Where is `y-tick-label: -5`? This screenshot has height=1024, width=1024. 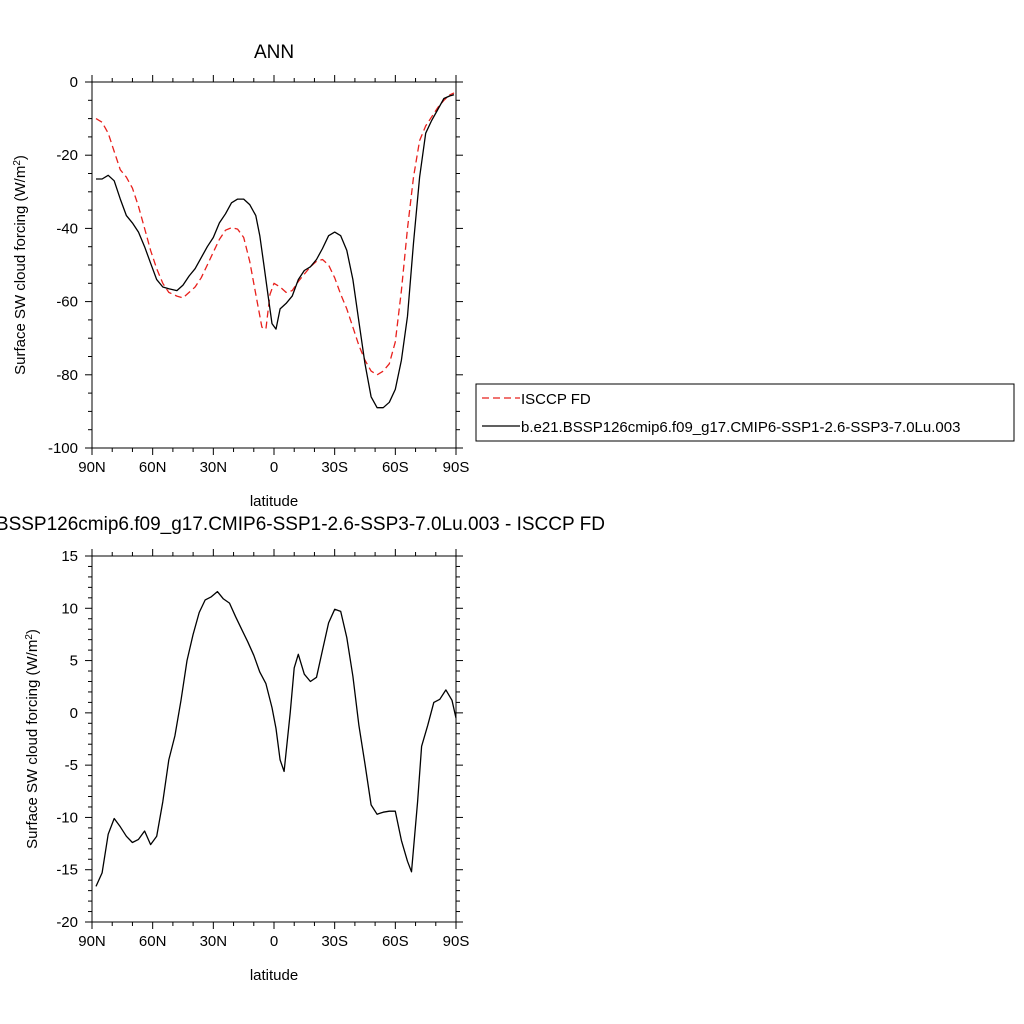
y-tick-label: -5 is located at coordinates (71, 765).